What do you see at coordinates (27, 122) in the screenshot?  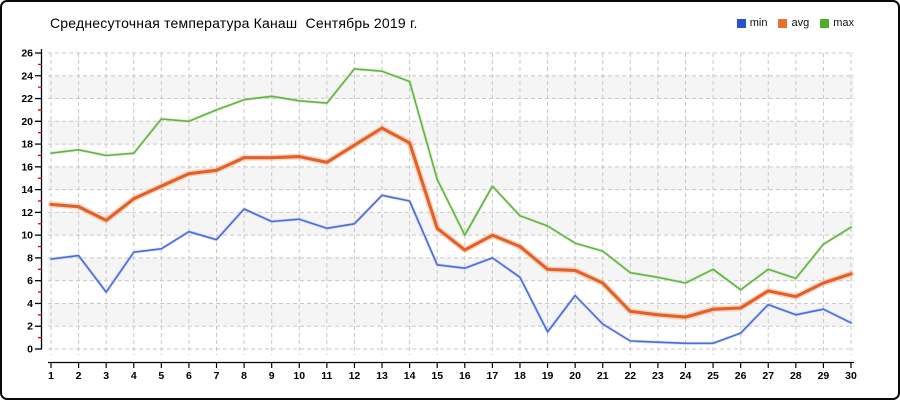 I see `y-axis-tick-label: 20` at bounding box center [27, 122].